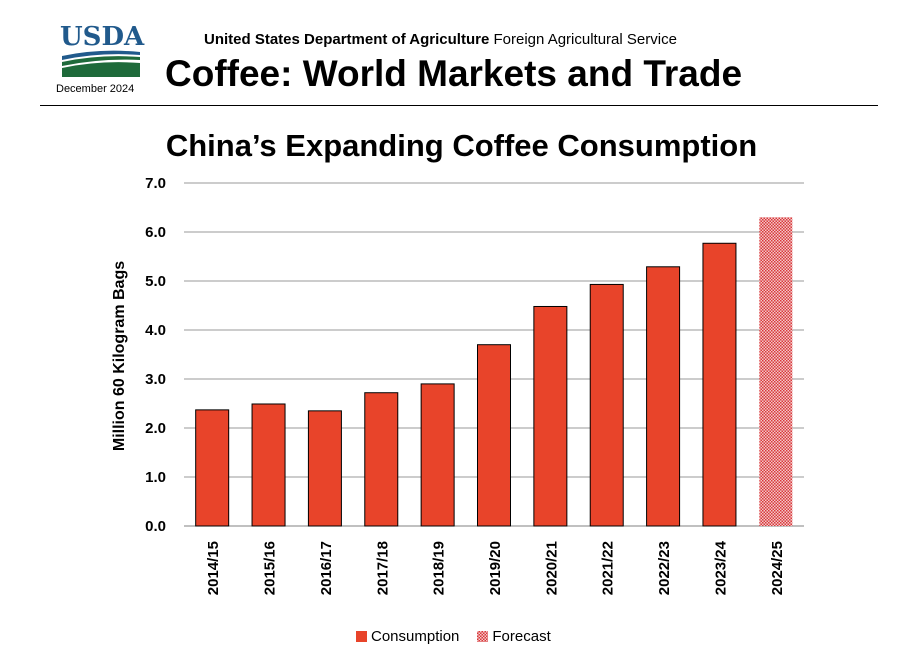 This screenshot has width=923, height=645. Describe the element at coordinates (101, 63) in the screenshot. I see `usda-logo-field-icon` at that location.